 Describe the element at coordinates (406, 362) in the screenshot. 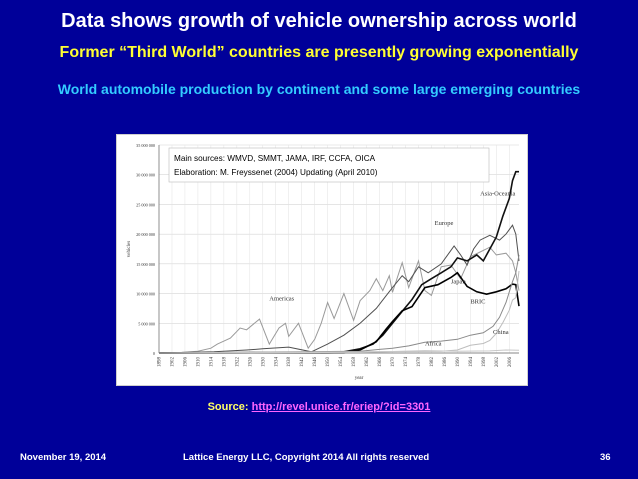

I see `x-tick-label: 1974` at that location.